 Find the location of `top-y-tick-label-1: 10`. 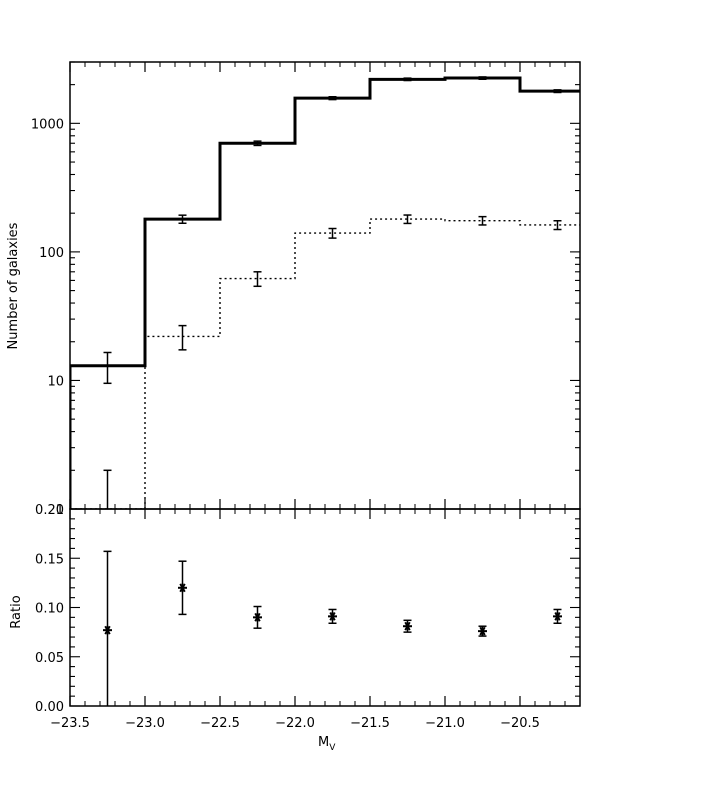

top-y-tick-label-1: 10 is located at coordinates (55, 381).